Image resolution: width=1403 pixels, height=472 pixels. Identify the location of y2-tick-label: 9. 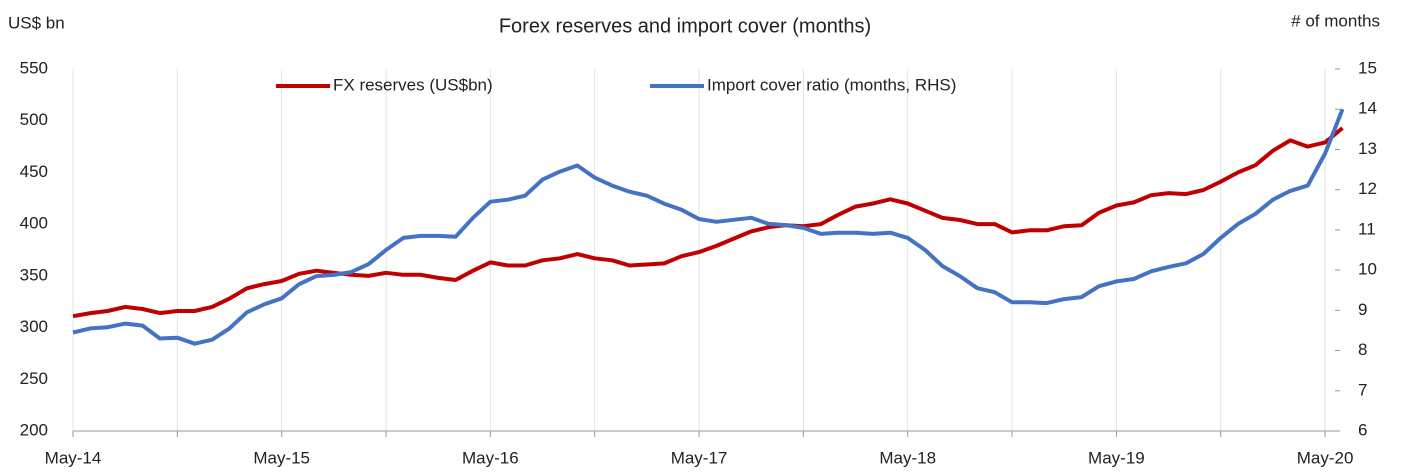
(1362, 309).